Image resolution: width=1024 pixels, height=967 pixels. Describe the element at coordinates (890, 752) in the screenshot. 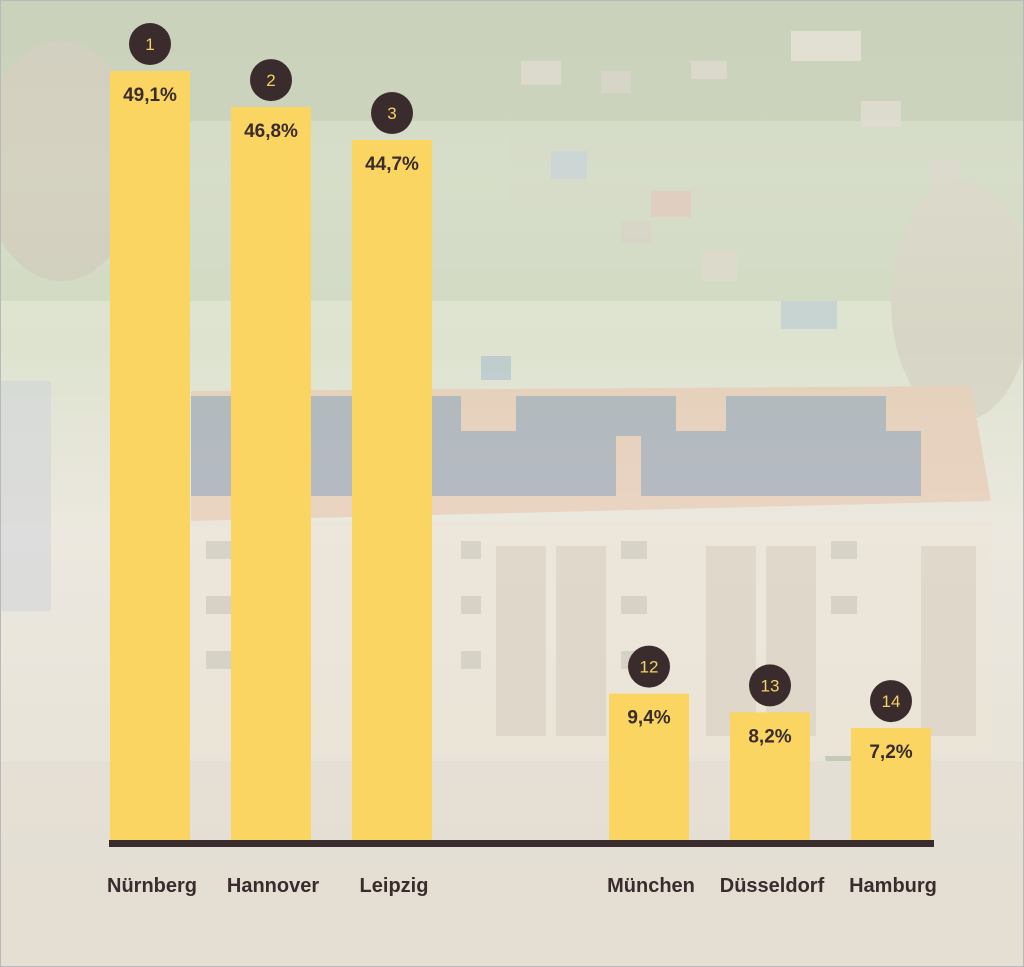

I see `value-label-6: 7,2%` at that location.